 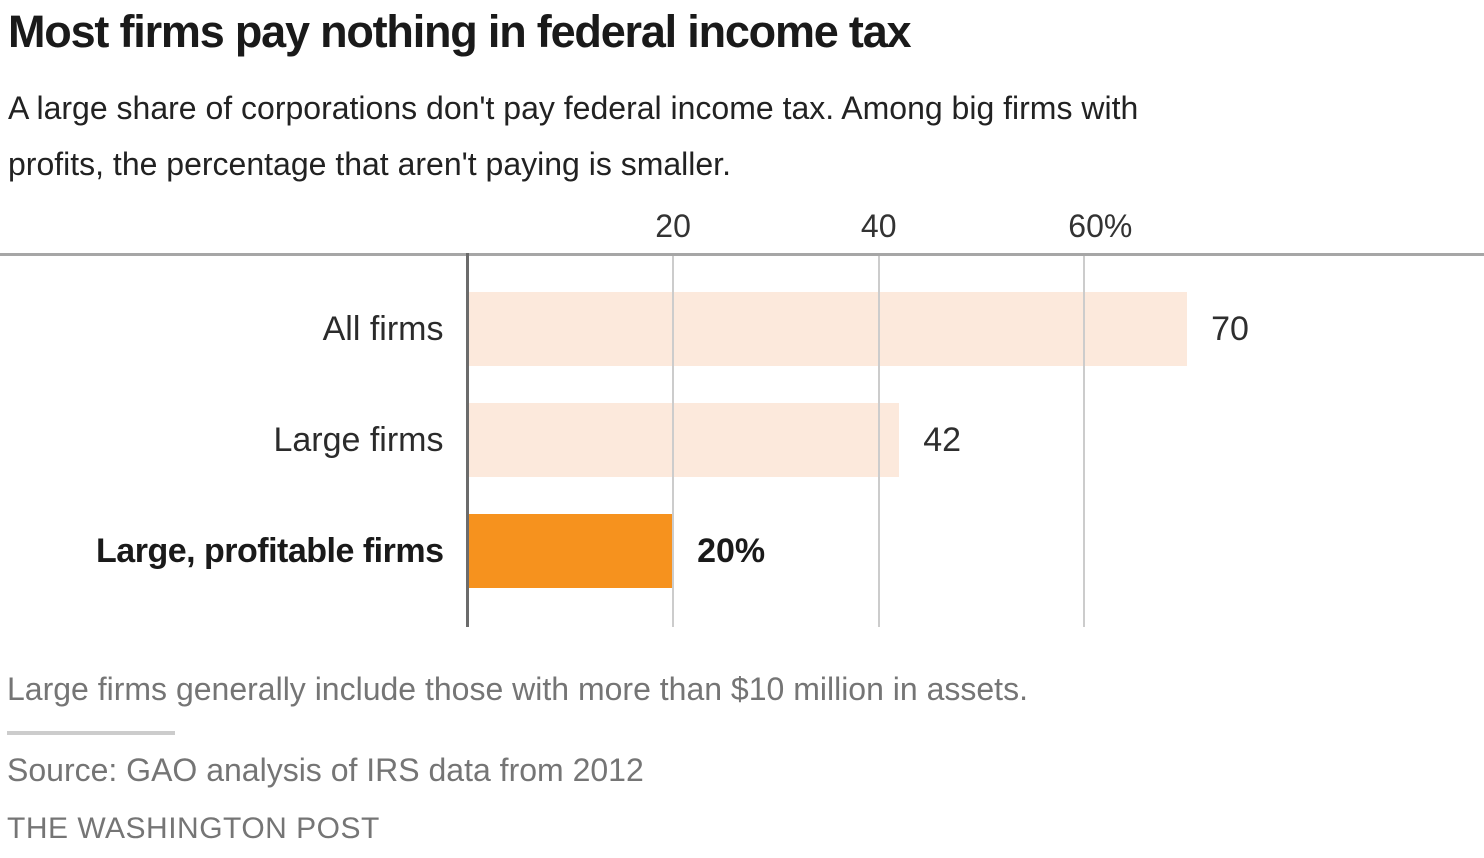 I want to click on bar-value-label: 70, so click(x=1230, y=329).